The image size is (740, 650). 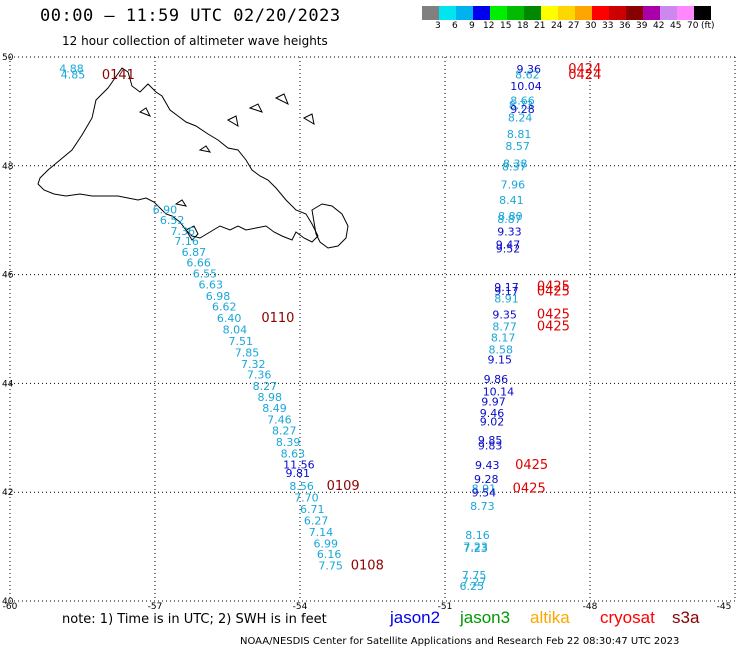 What do you see at coordinates (306, 498) in the screenshot?
I see `wave-height-label: 7.70` at bounding box center [306, 498].